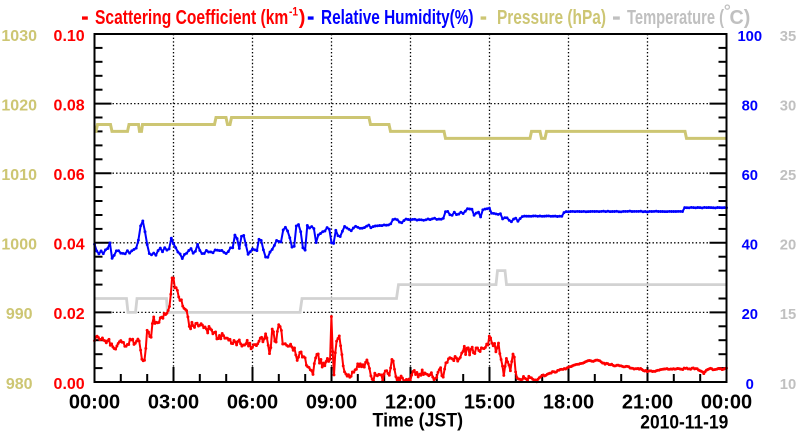 The width and height of the screenshot is (800, 434). I want to click on svg-text: 03:00, so click(173, 403).